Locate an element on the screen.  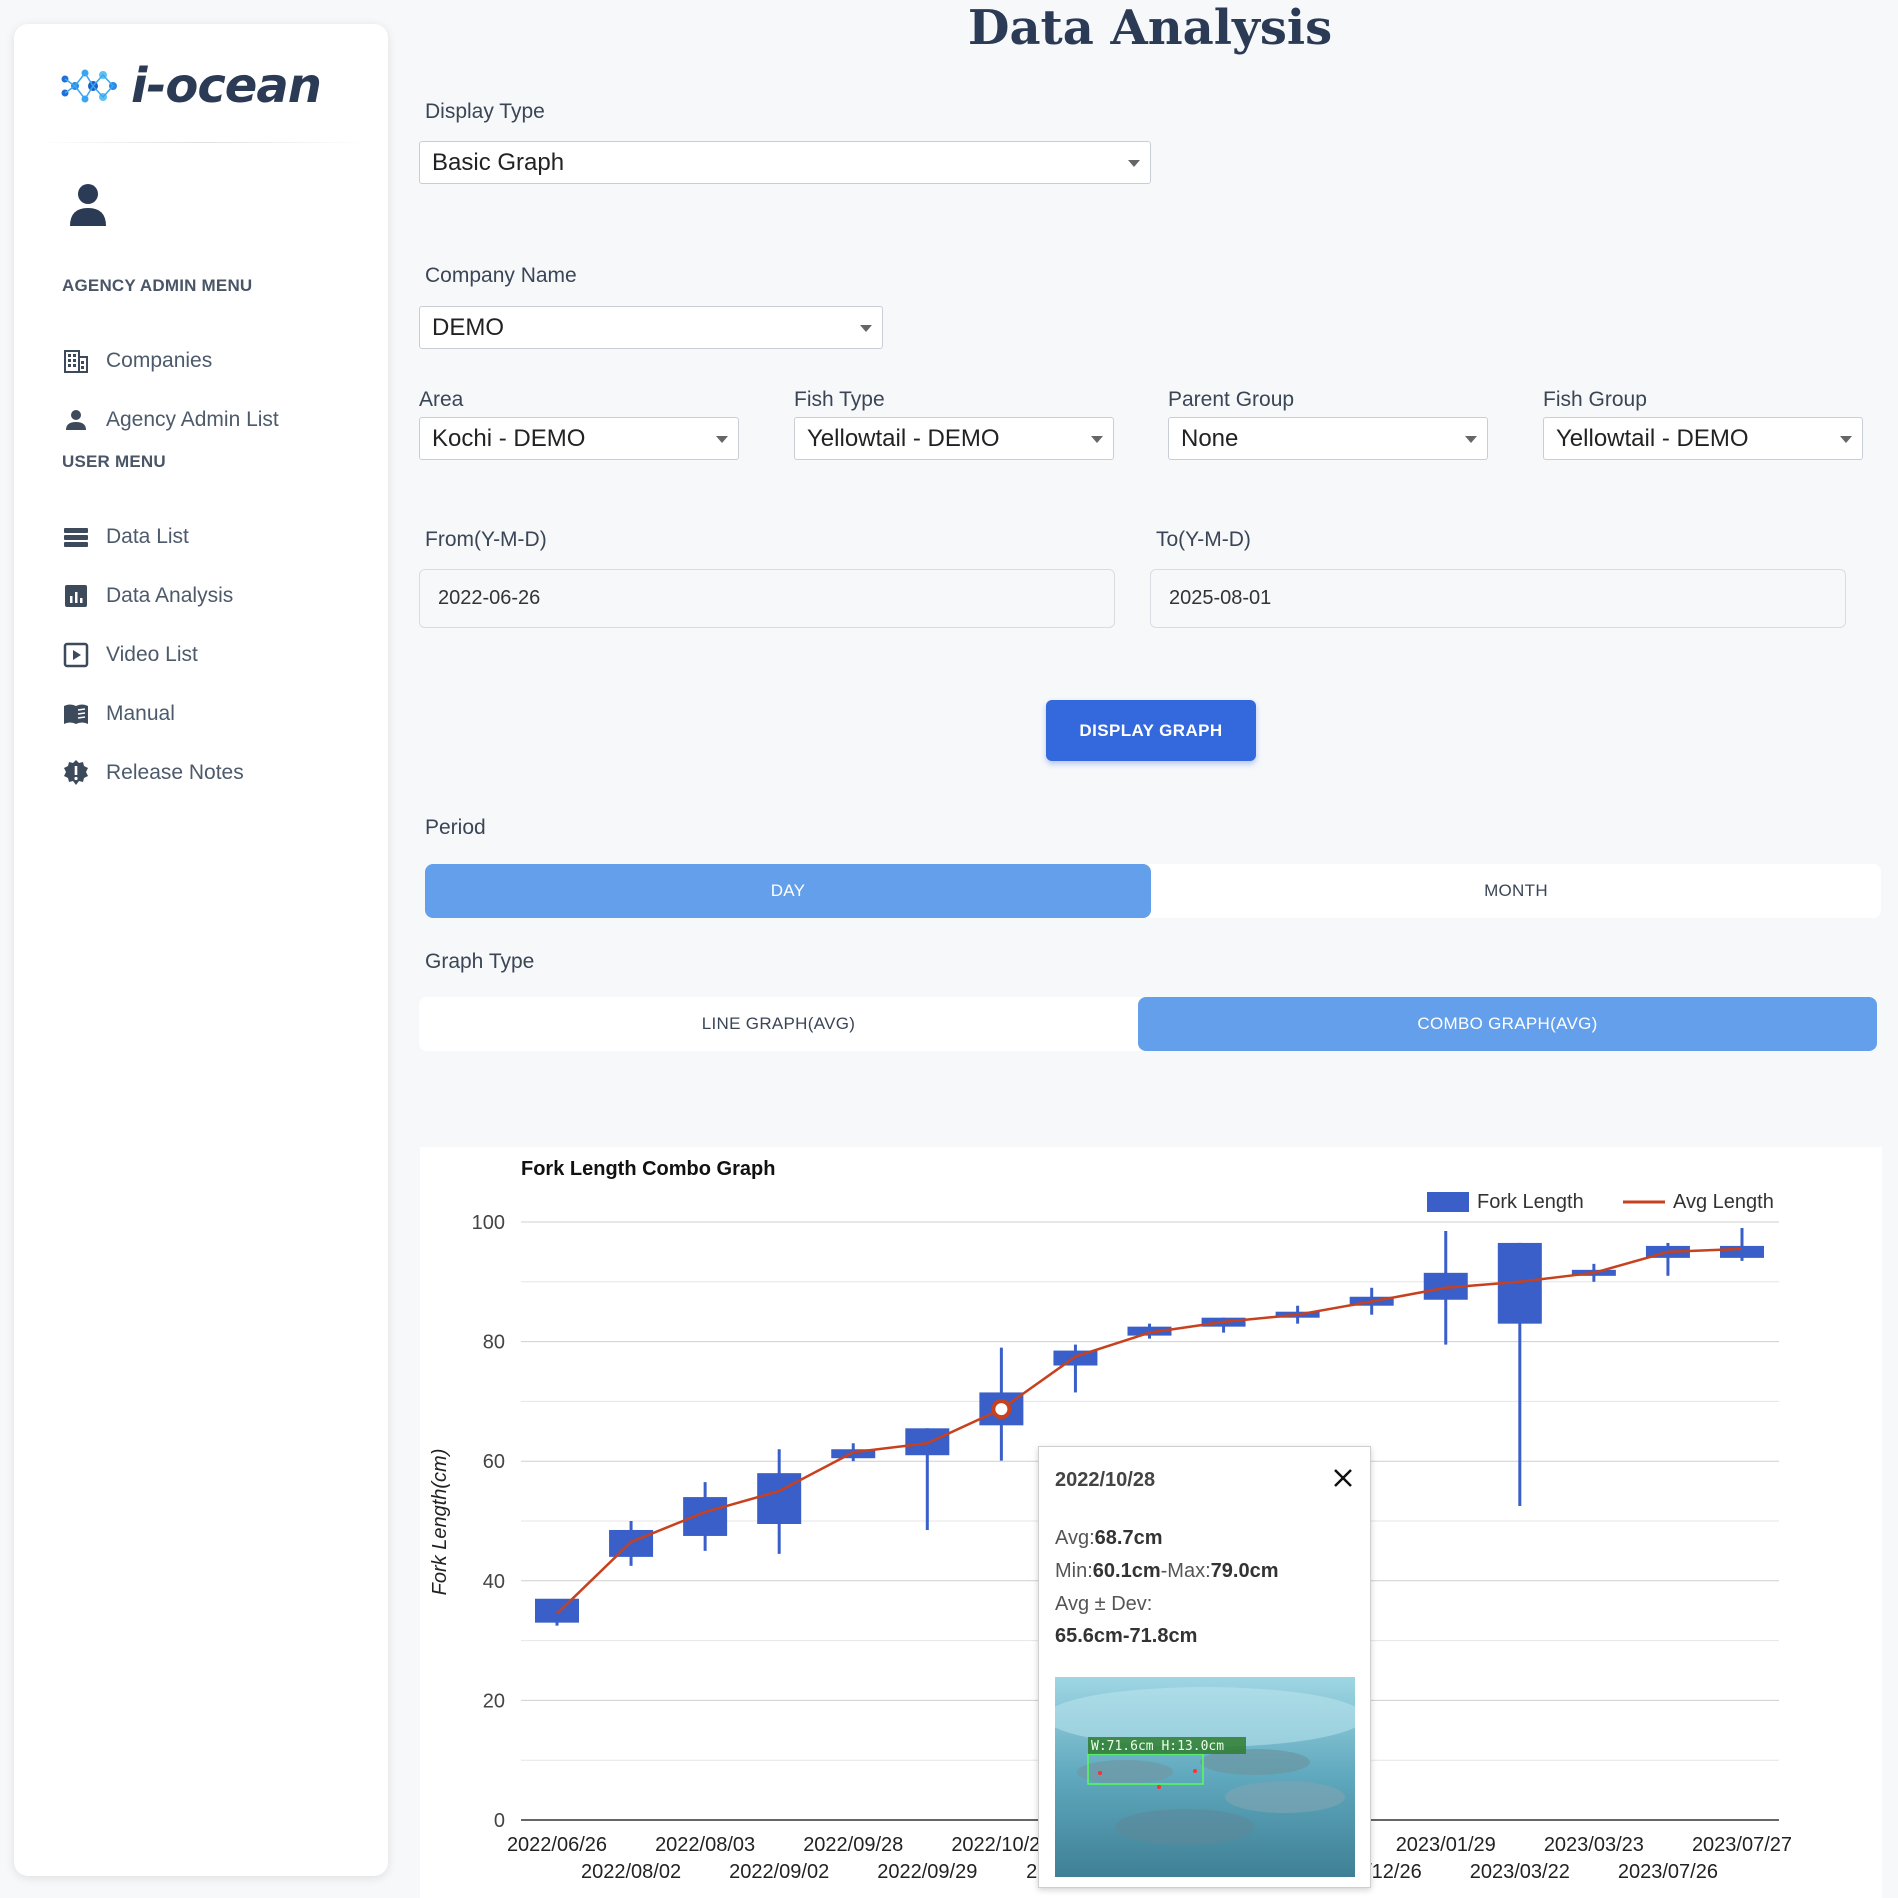
user-menu-heading: USER MENU is located at coordinates (114, 461).